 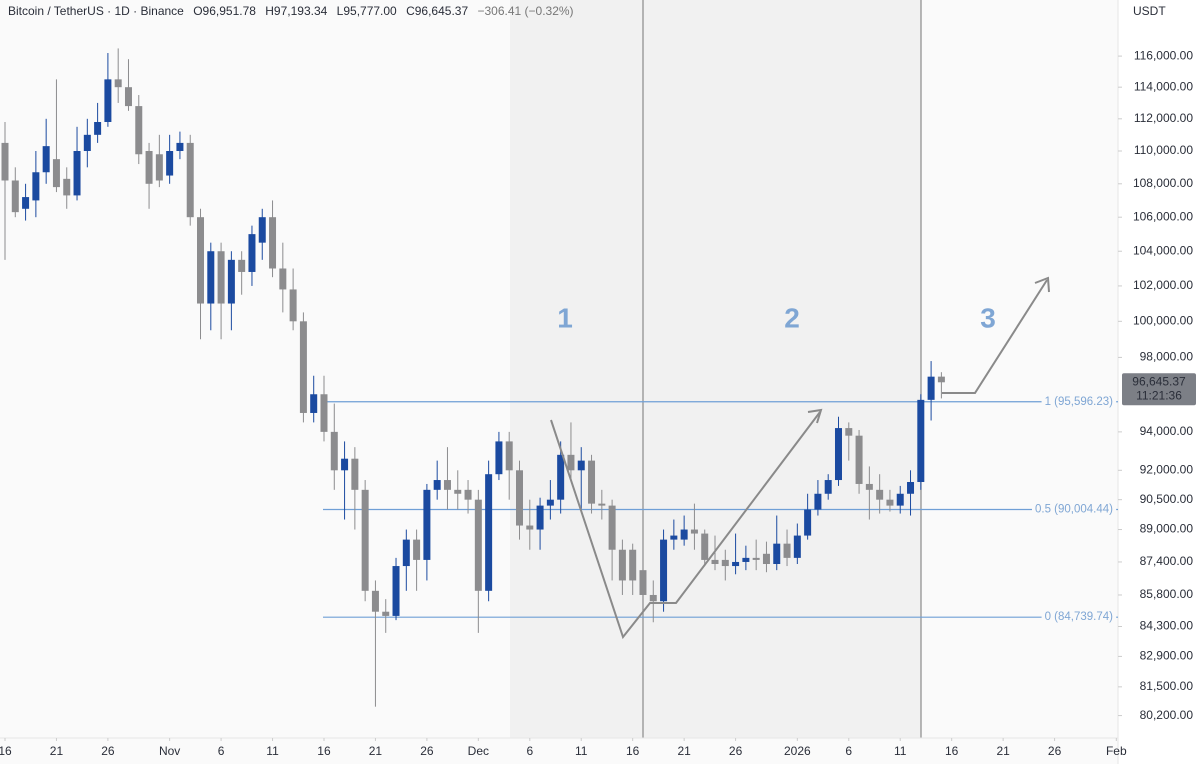 What do you see at coordinates (1167, 686) in the screenshot?
I see `y-tick-label: 81,500.00` at bounding box center [1167, 686].